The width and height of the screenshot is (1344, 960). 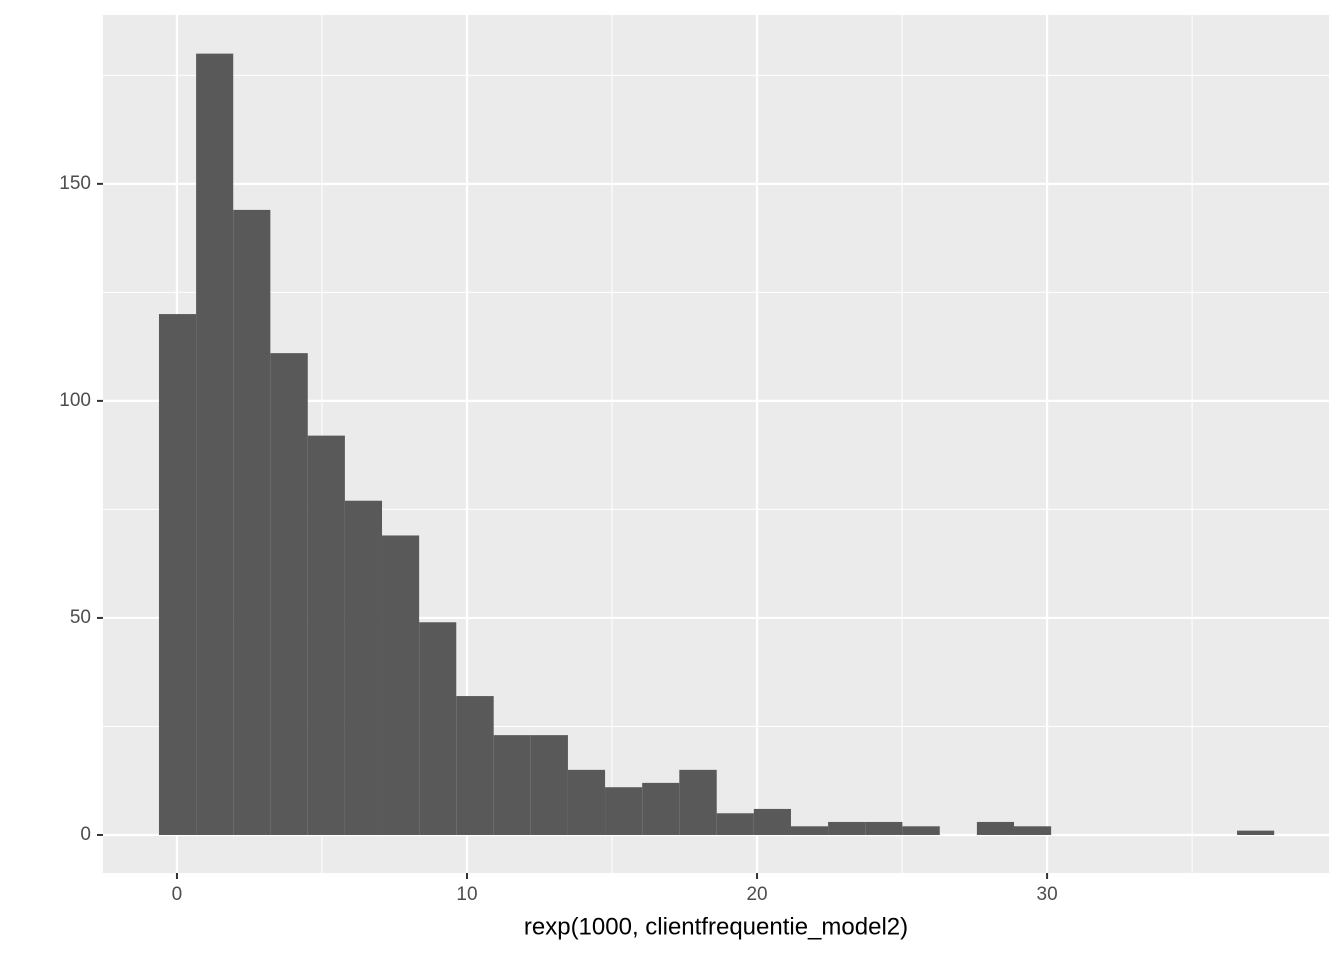 I want to click on x-tick-label: 30, so click(x=1047, y=894).